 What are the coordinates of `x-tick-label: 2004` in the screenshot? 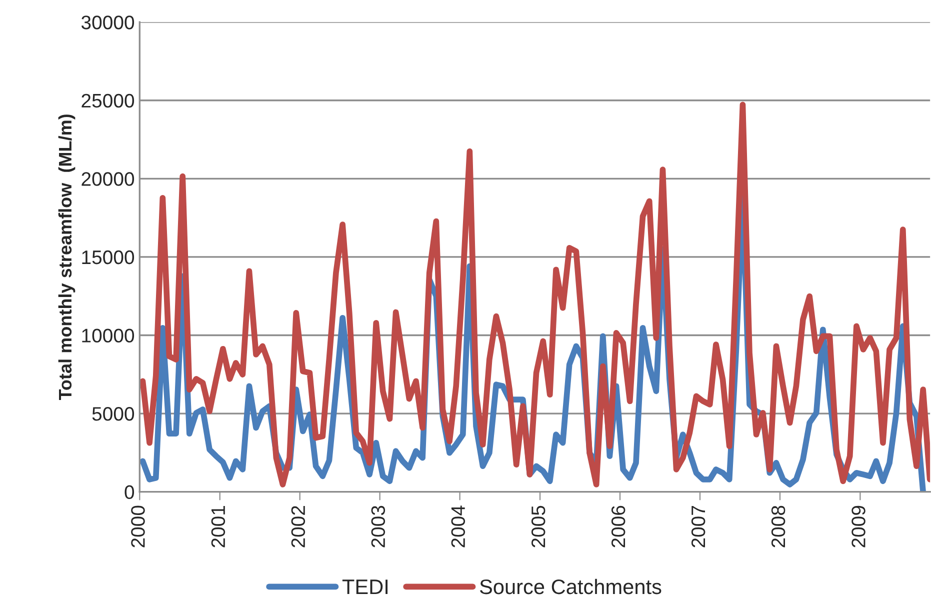 It's located at (458, 527).